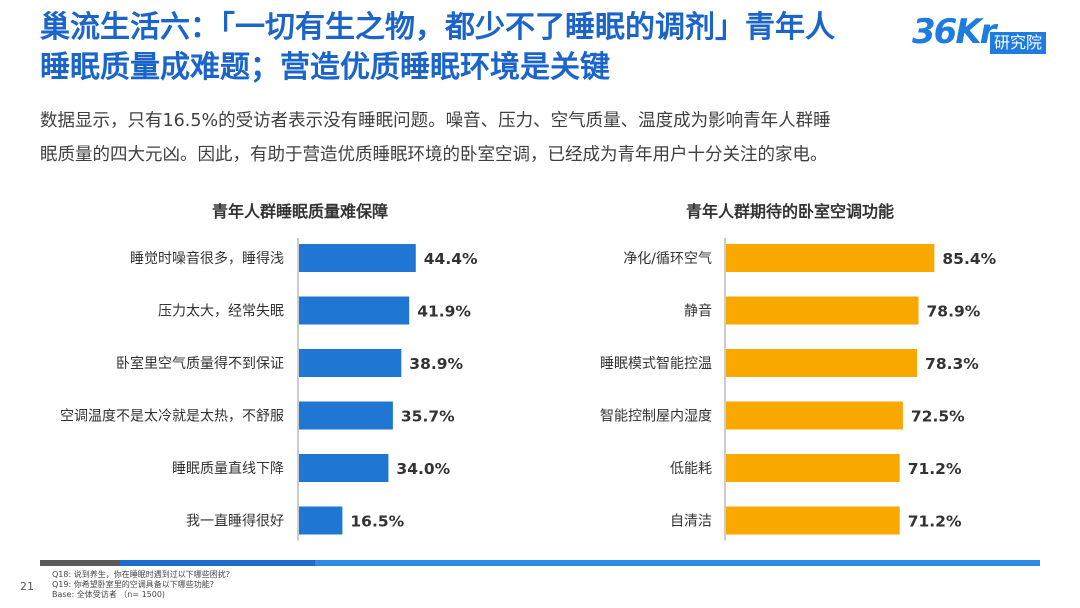 This screenshot has height=608, width=1080. Describe the element at coordinates (428, 417) in the screenshot. I see `sleep-problem-value-label: 35.7%` at that location.